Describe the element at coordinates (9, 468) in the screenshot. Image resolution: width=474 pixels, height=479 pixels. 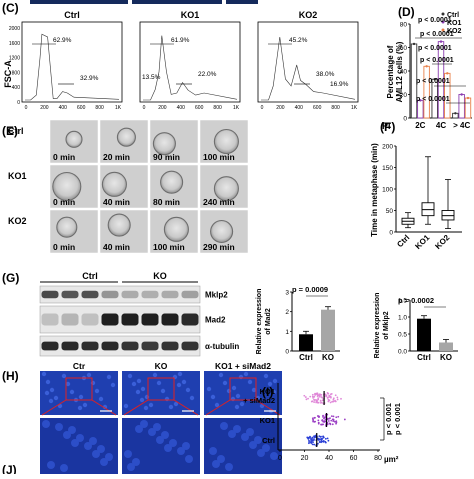
I see `panel-j-label: (J)` at that location.